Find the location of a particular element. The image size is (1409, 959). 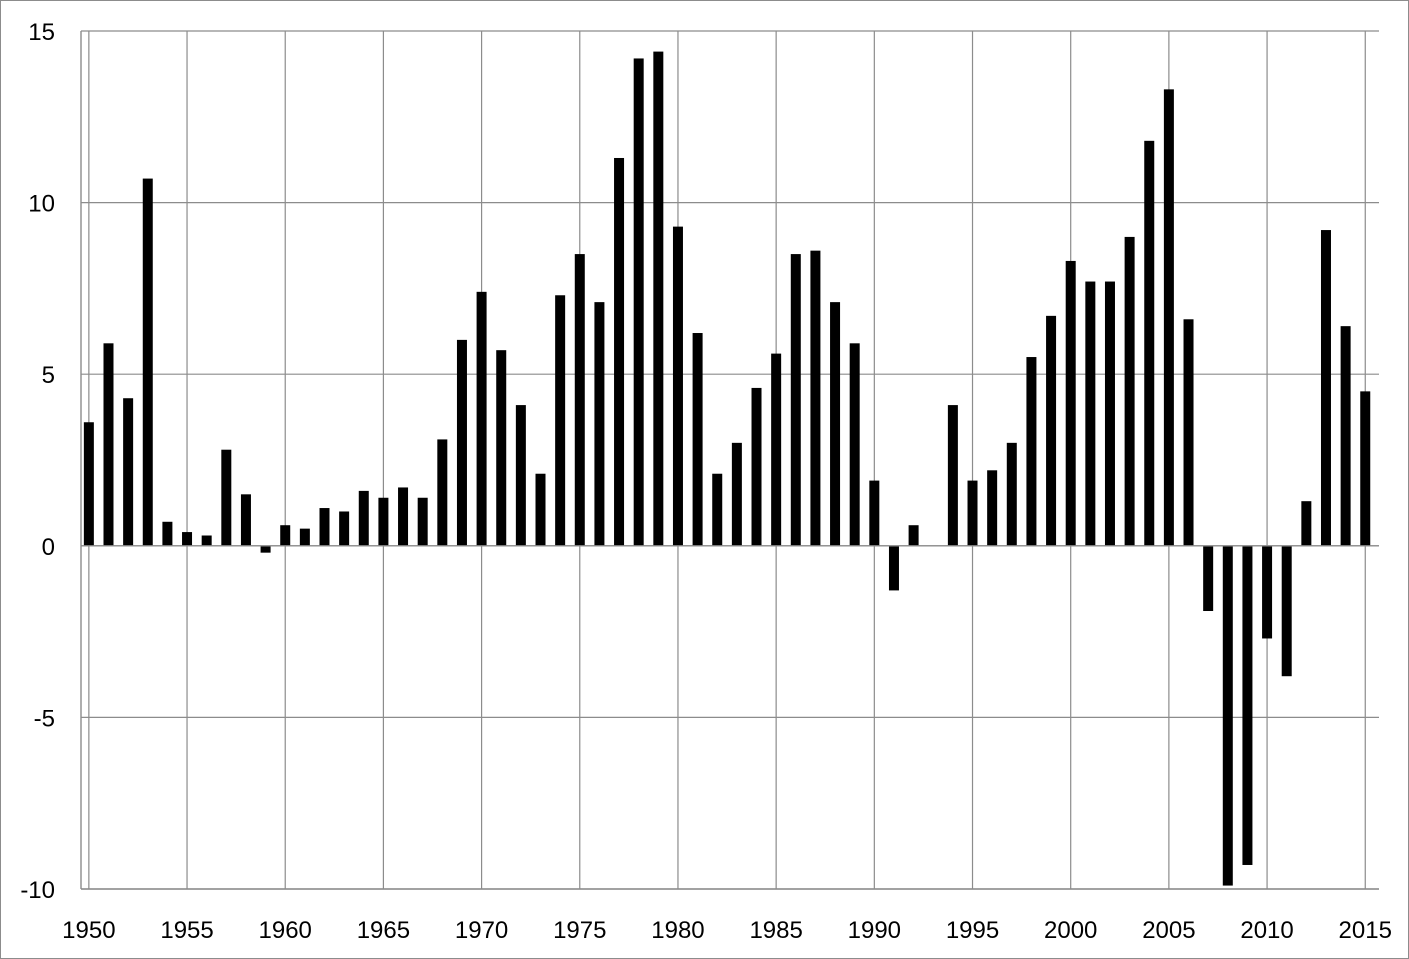

x-tick-label: 2000 is located at coordinates (1070, 930).